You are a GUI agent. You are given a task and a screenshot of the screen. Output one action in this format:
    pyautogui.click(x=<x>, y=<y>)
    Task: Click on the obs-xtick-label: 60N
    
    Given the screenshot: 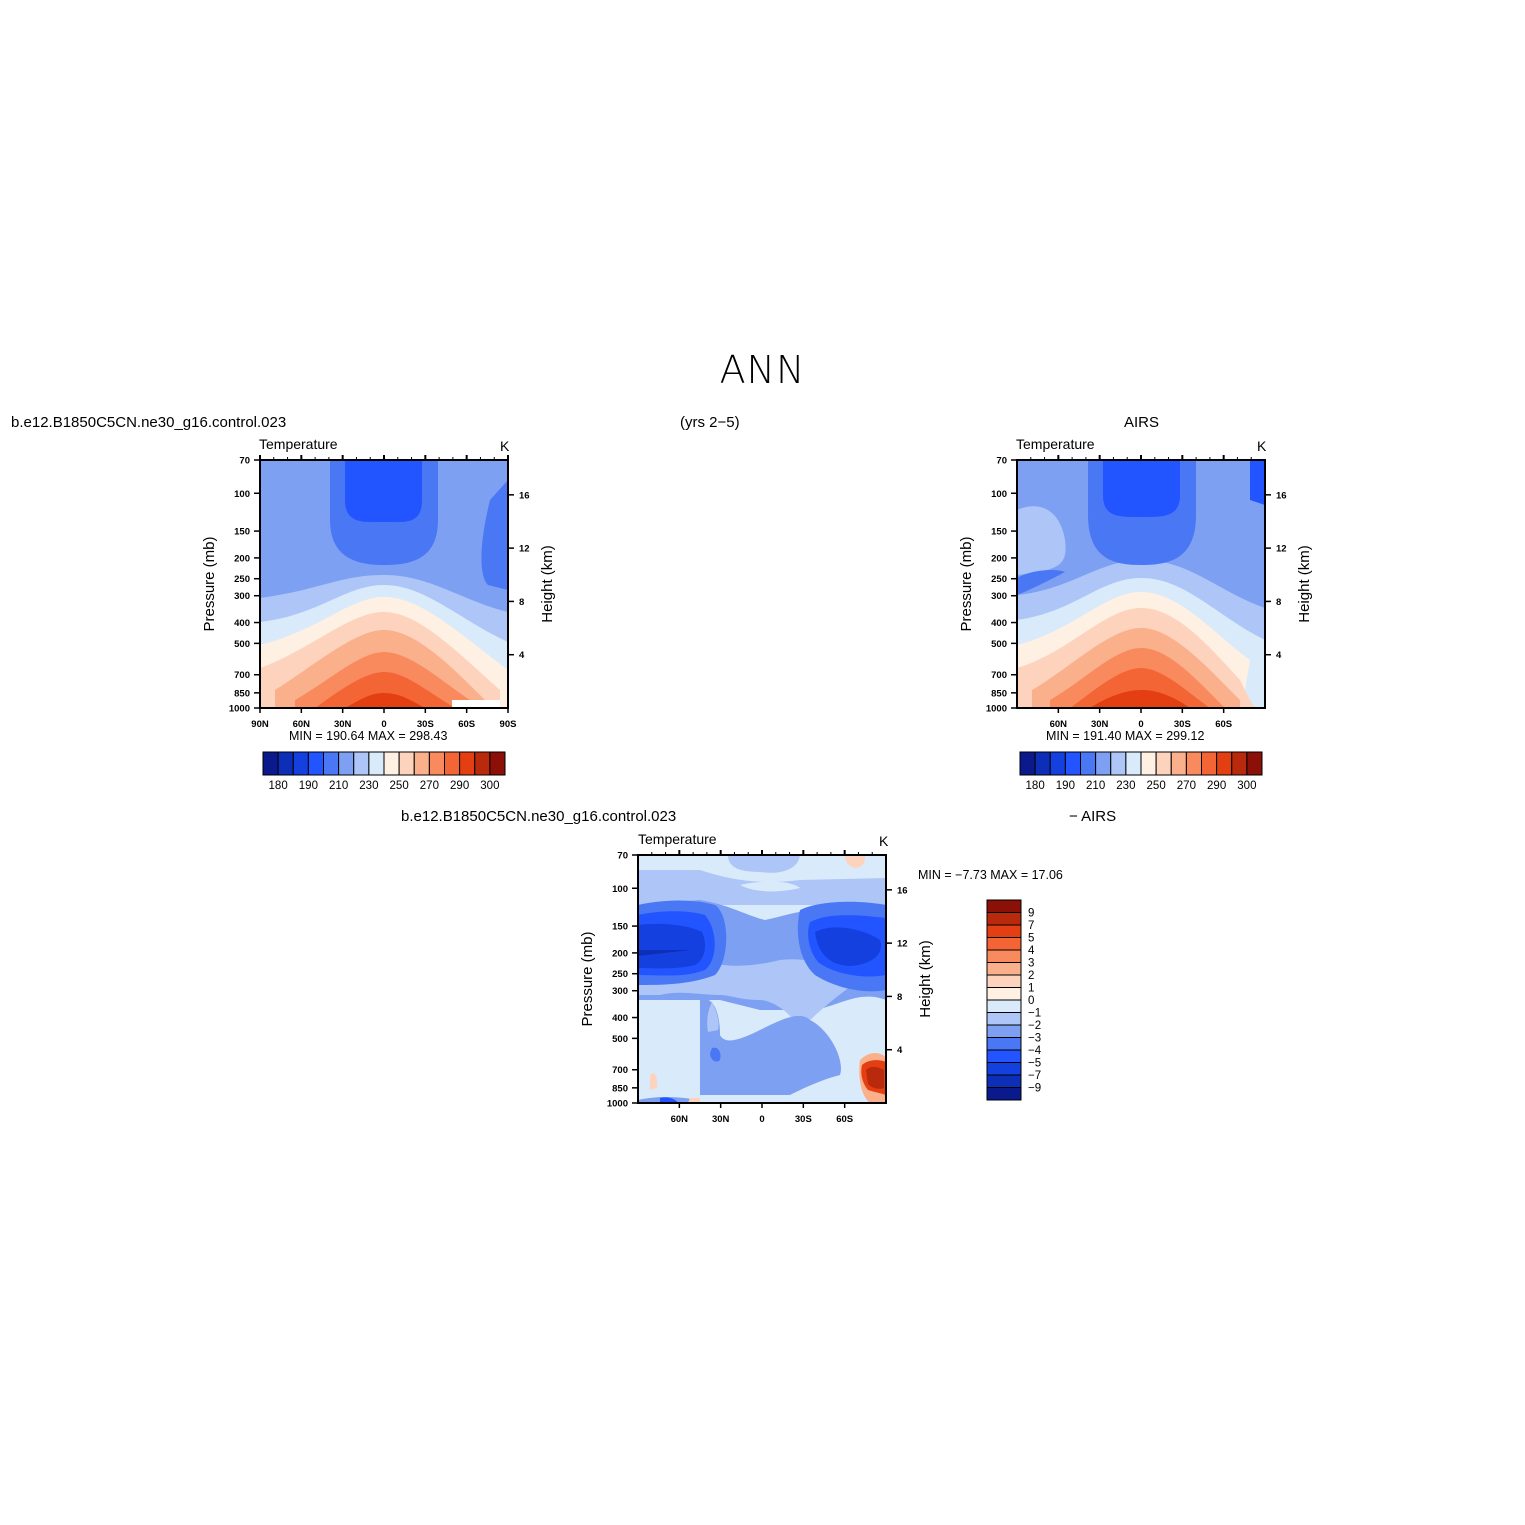 What is the action you would take?
    pyautogui.click(x=1059, y=724)
    